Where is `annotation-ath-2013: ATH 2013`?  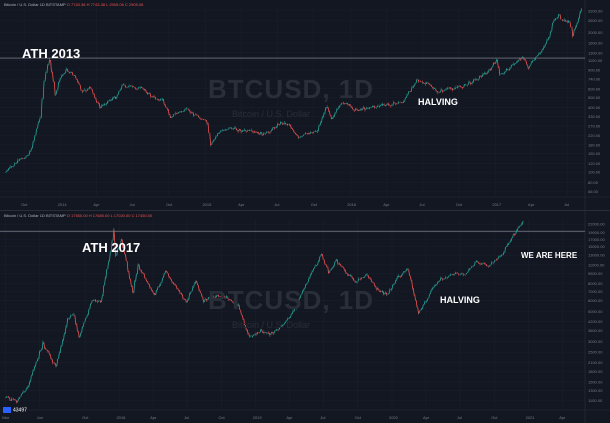
annotation-ath-2013: ATH 2013 is located at coordinates (51, 53).